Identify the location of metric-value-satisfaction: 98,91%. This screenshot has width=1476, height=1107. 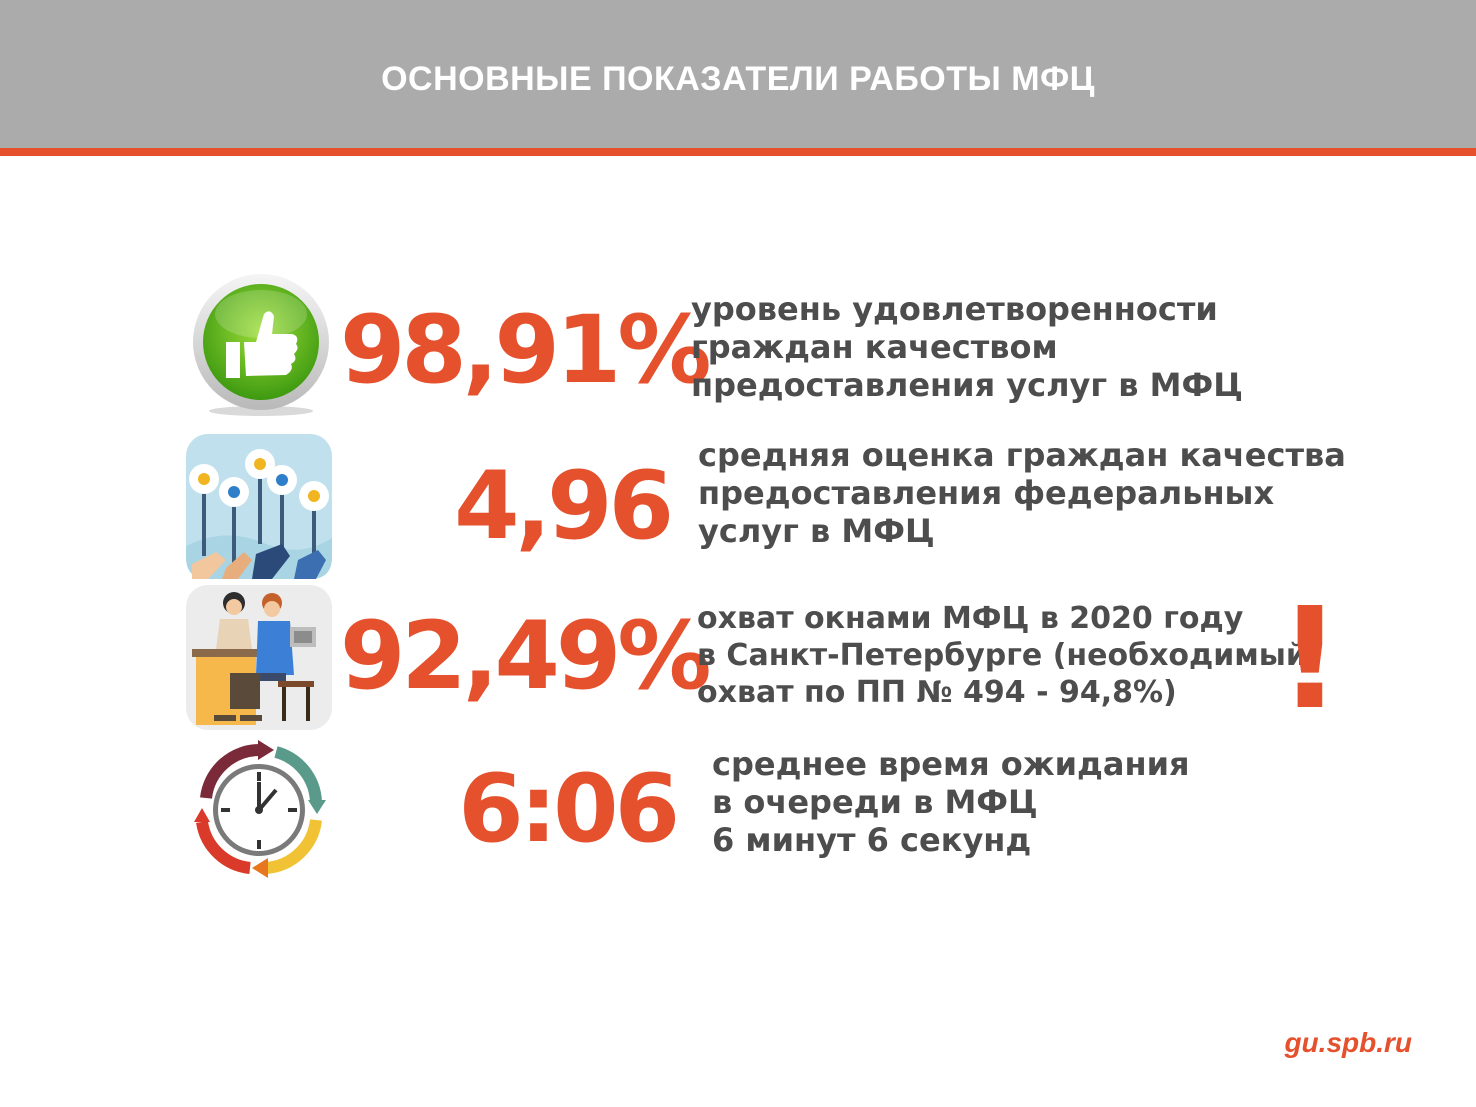
(526, 350).